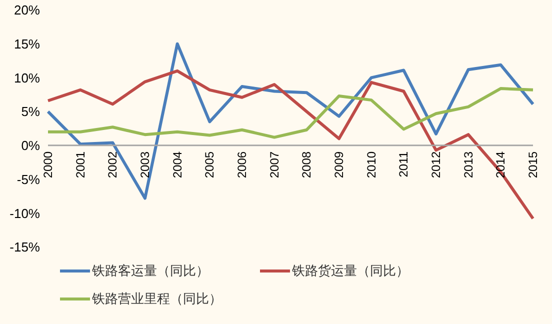  I want to click on y-tick-label: 15%, so click(27, 44).